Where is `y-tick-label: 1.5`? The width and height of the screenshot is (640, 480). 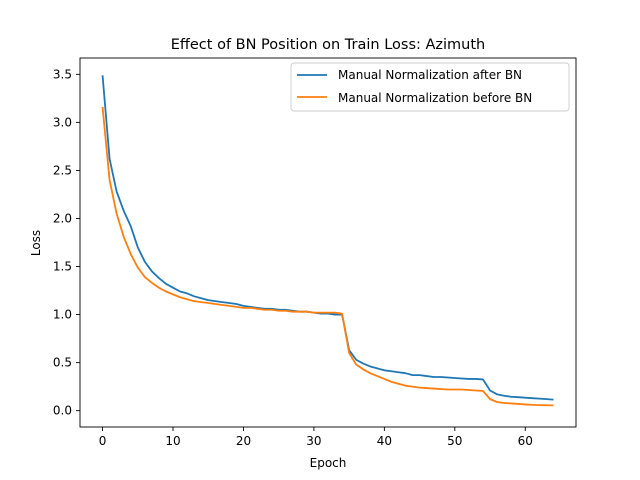
y-tick-label: 1.5 is located at coordinates (62, 267).